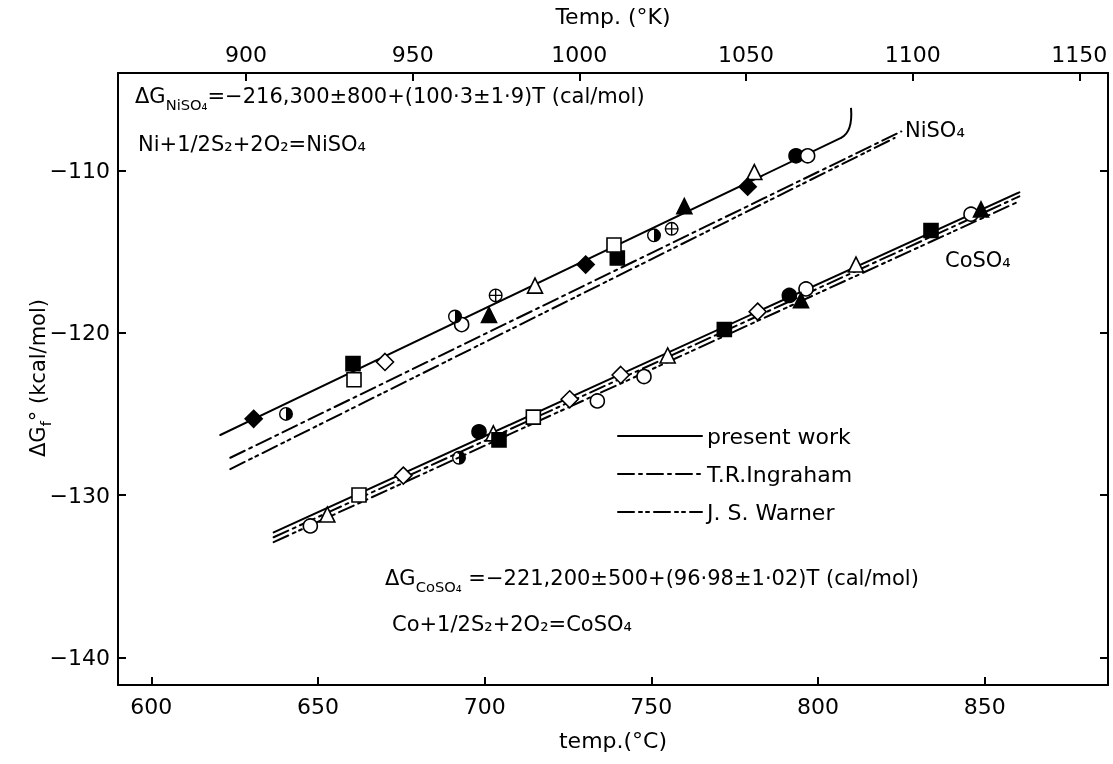 This screenshot has width=1113, height=764. Describe the element at coordinates (246, 54) in the screenshot. I see `x2-tick-label: 900` at that location.